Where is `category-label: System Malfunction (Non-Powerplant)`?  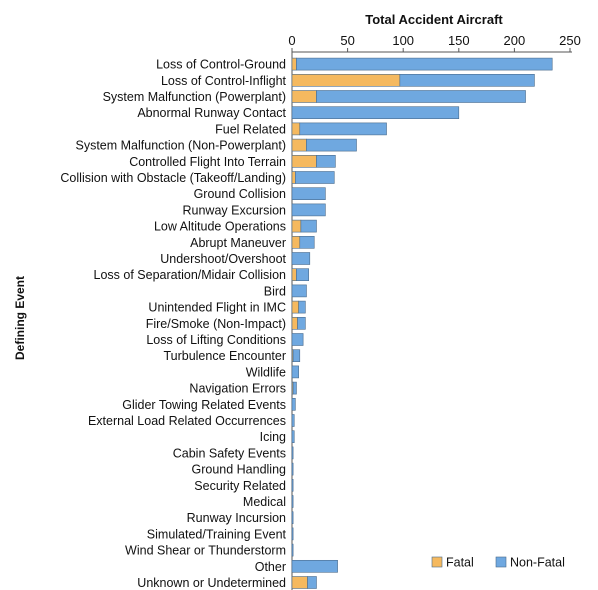
category-label: System Malfunction (Non-Powerplant) is located at coordinates (181, 146).